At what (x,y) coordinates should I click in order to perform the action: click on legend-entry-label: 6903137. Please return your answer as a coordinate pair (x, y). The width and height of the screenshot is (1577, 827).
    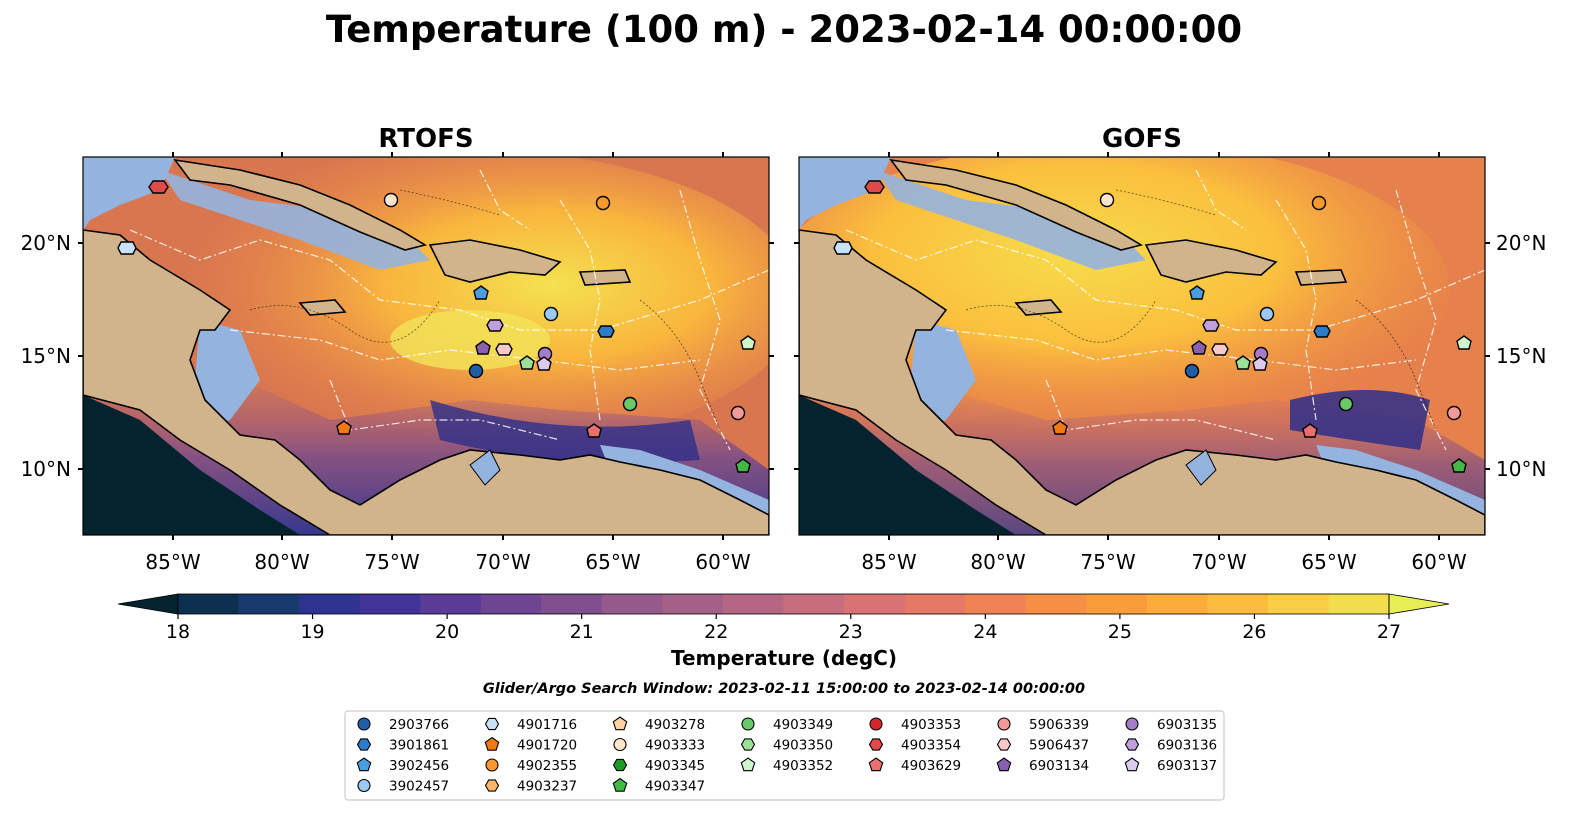
    Looking at the image, I should click on (1187, 766).